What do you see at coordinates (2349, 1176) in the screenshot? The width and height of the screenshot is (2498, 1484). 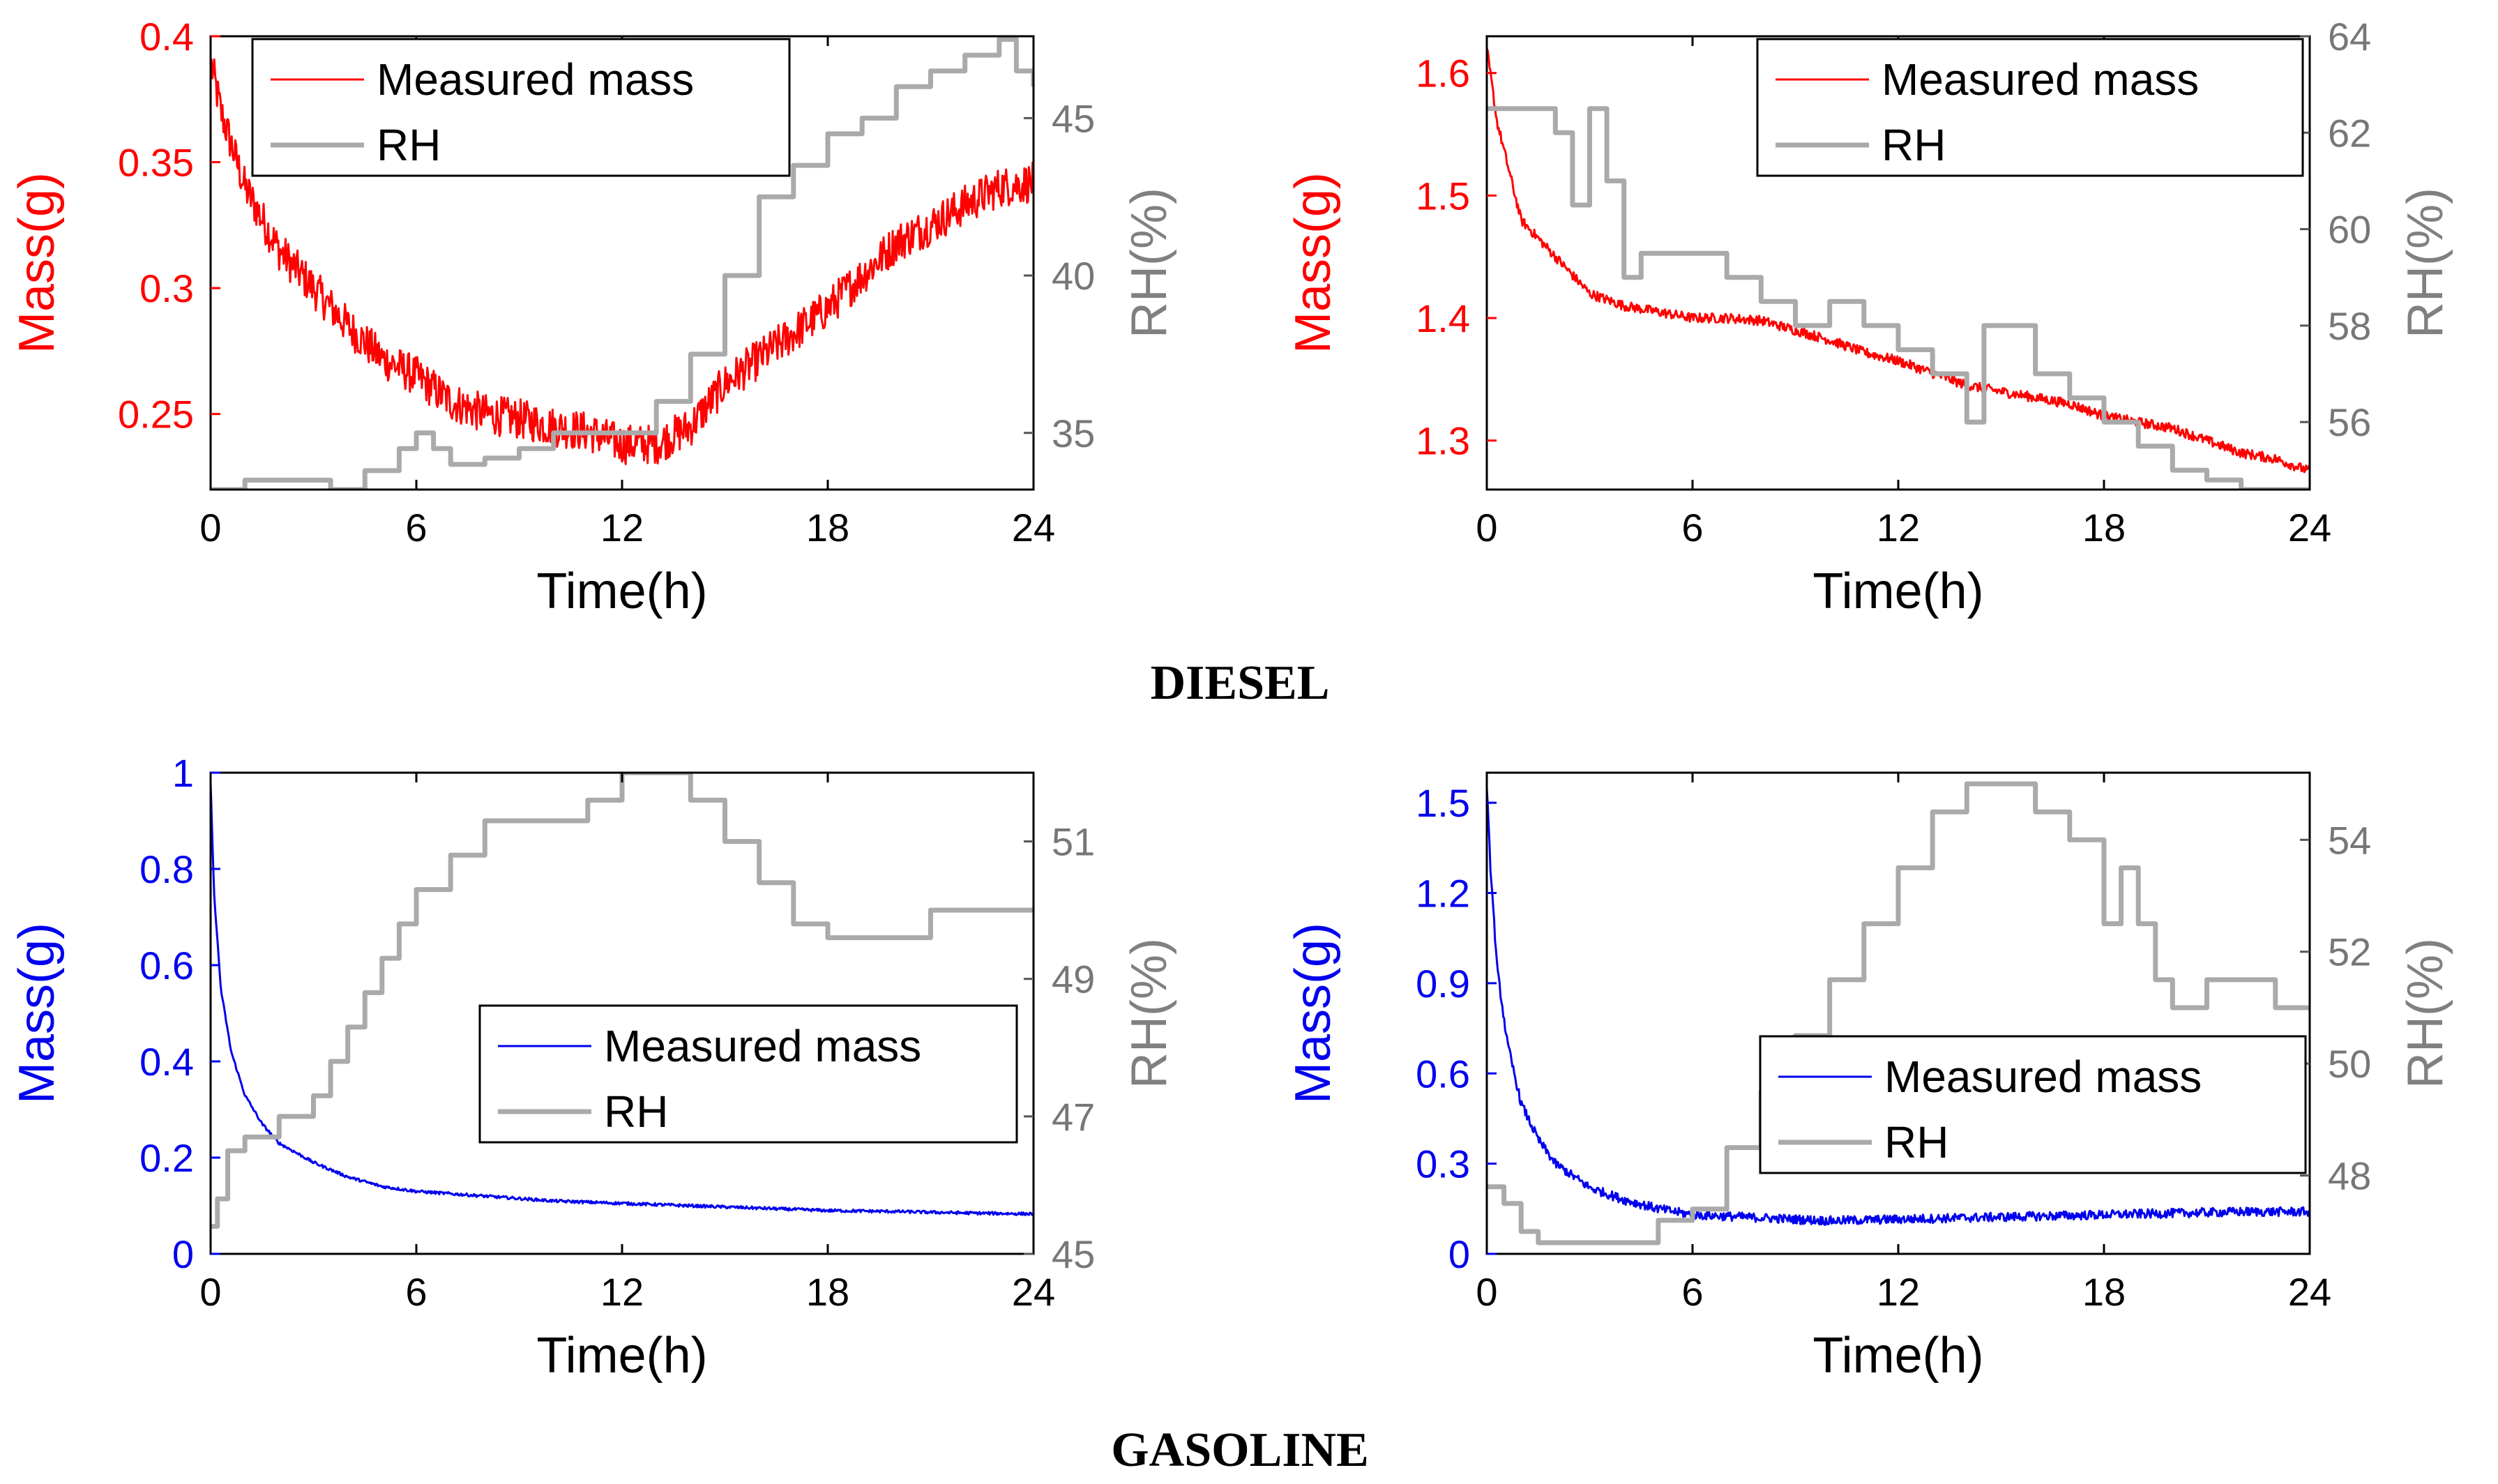 I see `y2-tick-label: 48` at bounding box center [2349, 1176].